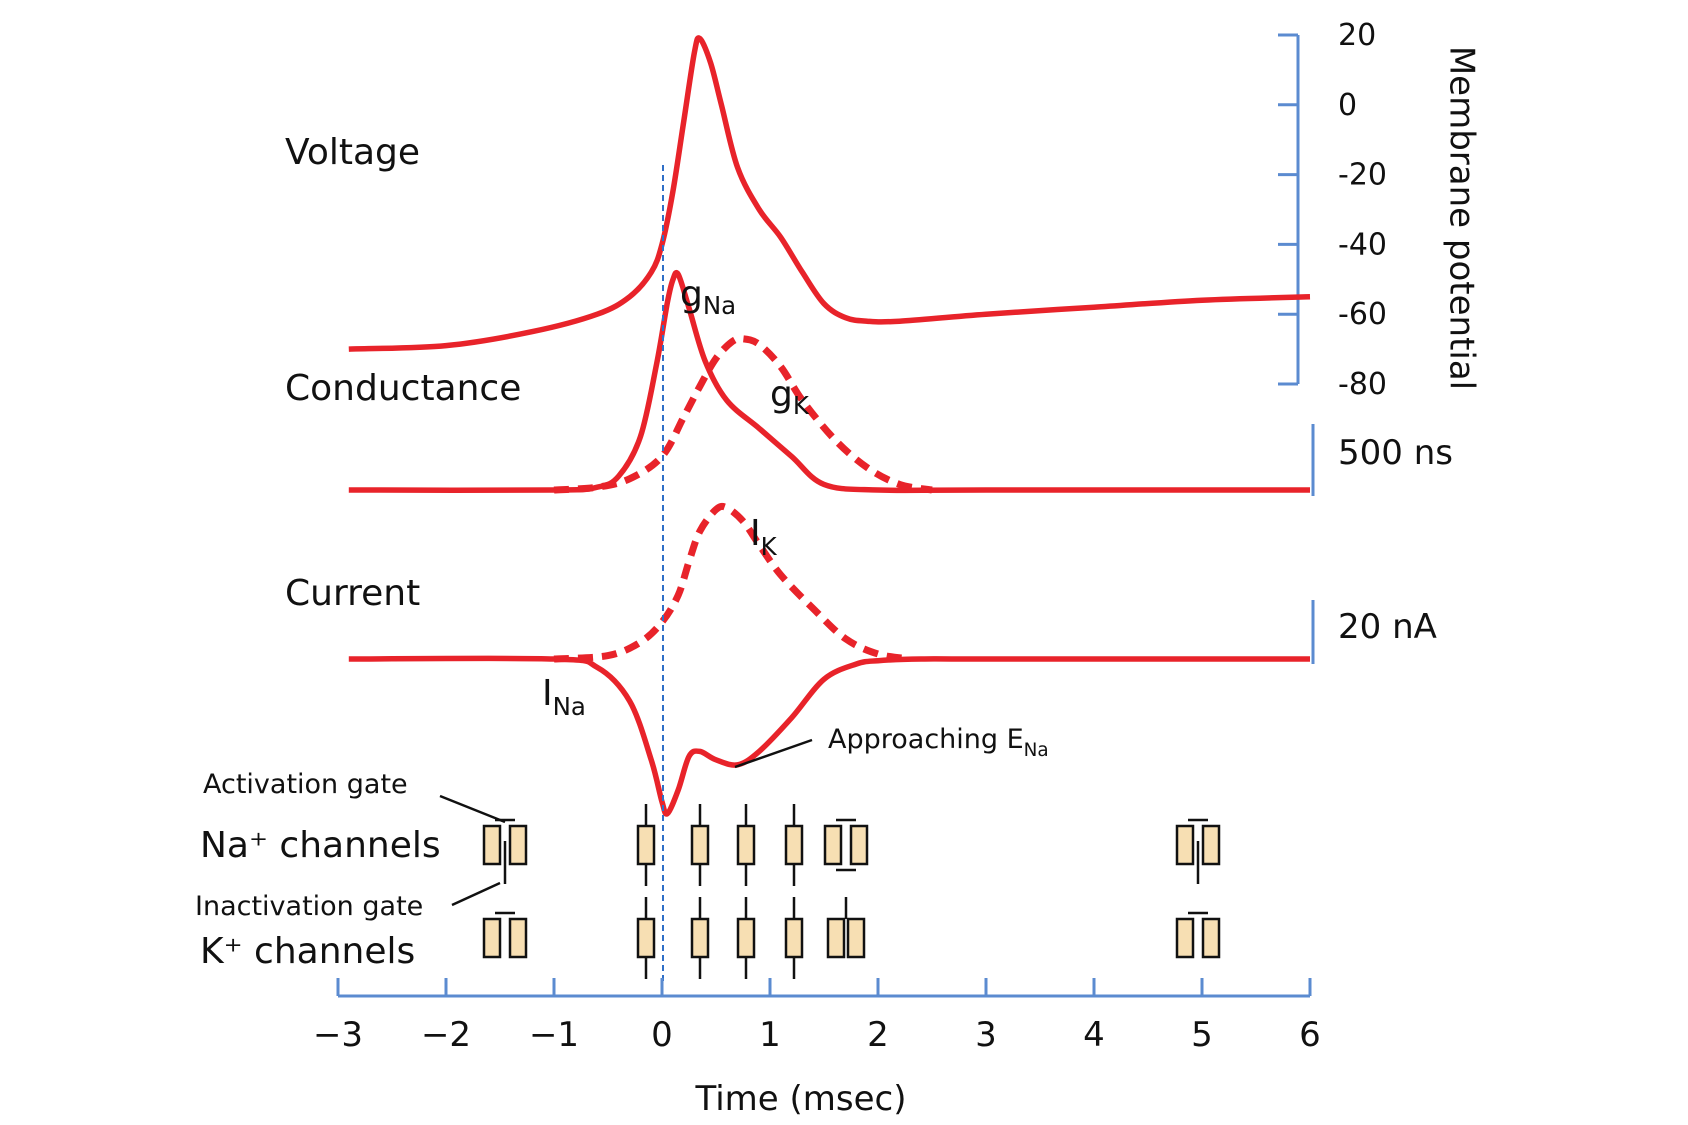 The image size is (1688, 1125). Describe the element at coordinates (352, 593) in the screenshot. I see `current-row-label: Current` at that location.